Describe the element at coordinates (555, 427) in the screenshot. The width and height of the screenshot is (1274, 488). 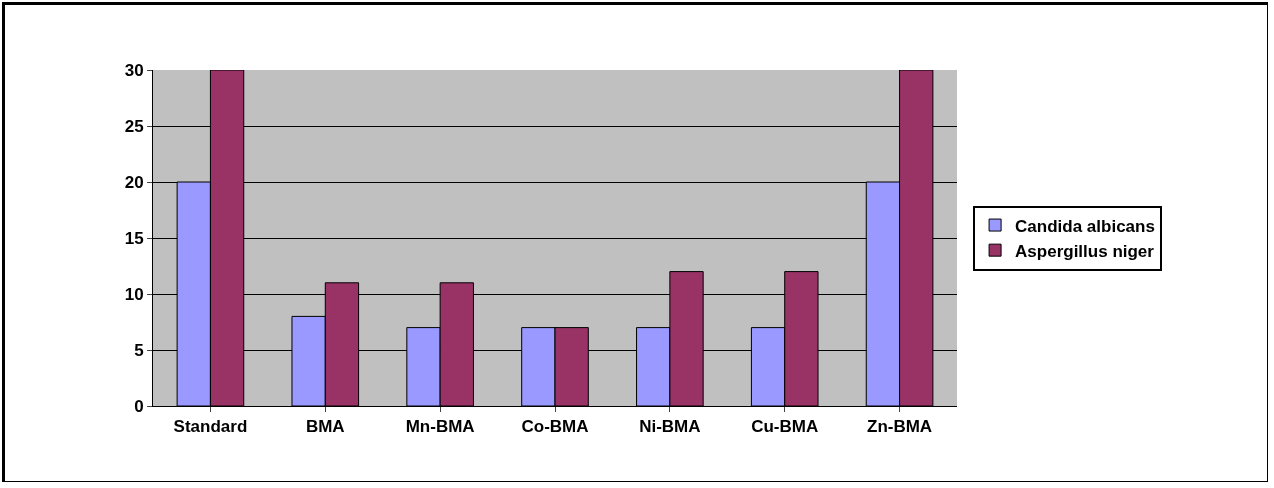
I see `x-tick-label: Co-BMA` at that location.